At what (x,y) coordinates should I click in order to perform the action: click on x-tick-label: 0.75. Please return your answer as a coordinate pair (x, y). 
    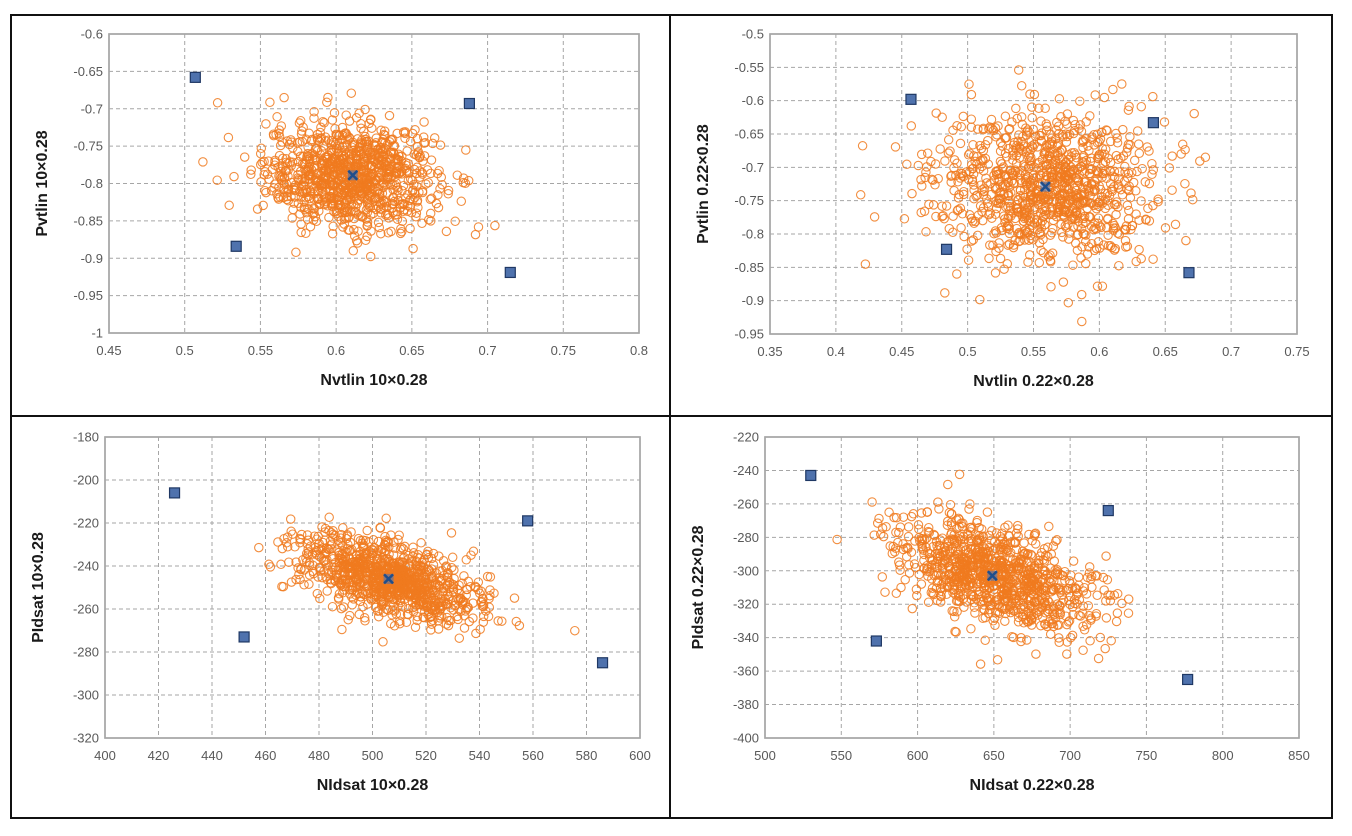
    Looking at the image, I should click on (1296, 351).